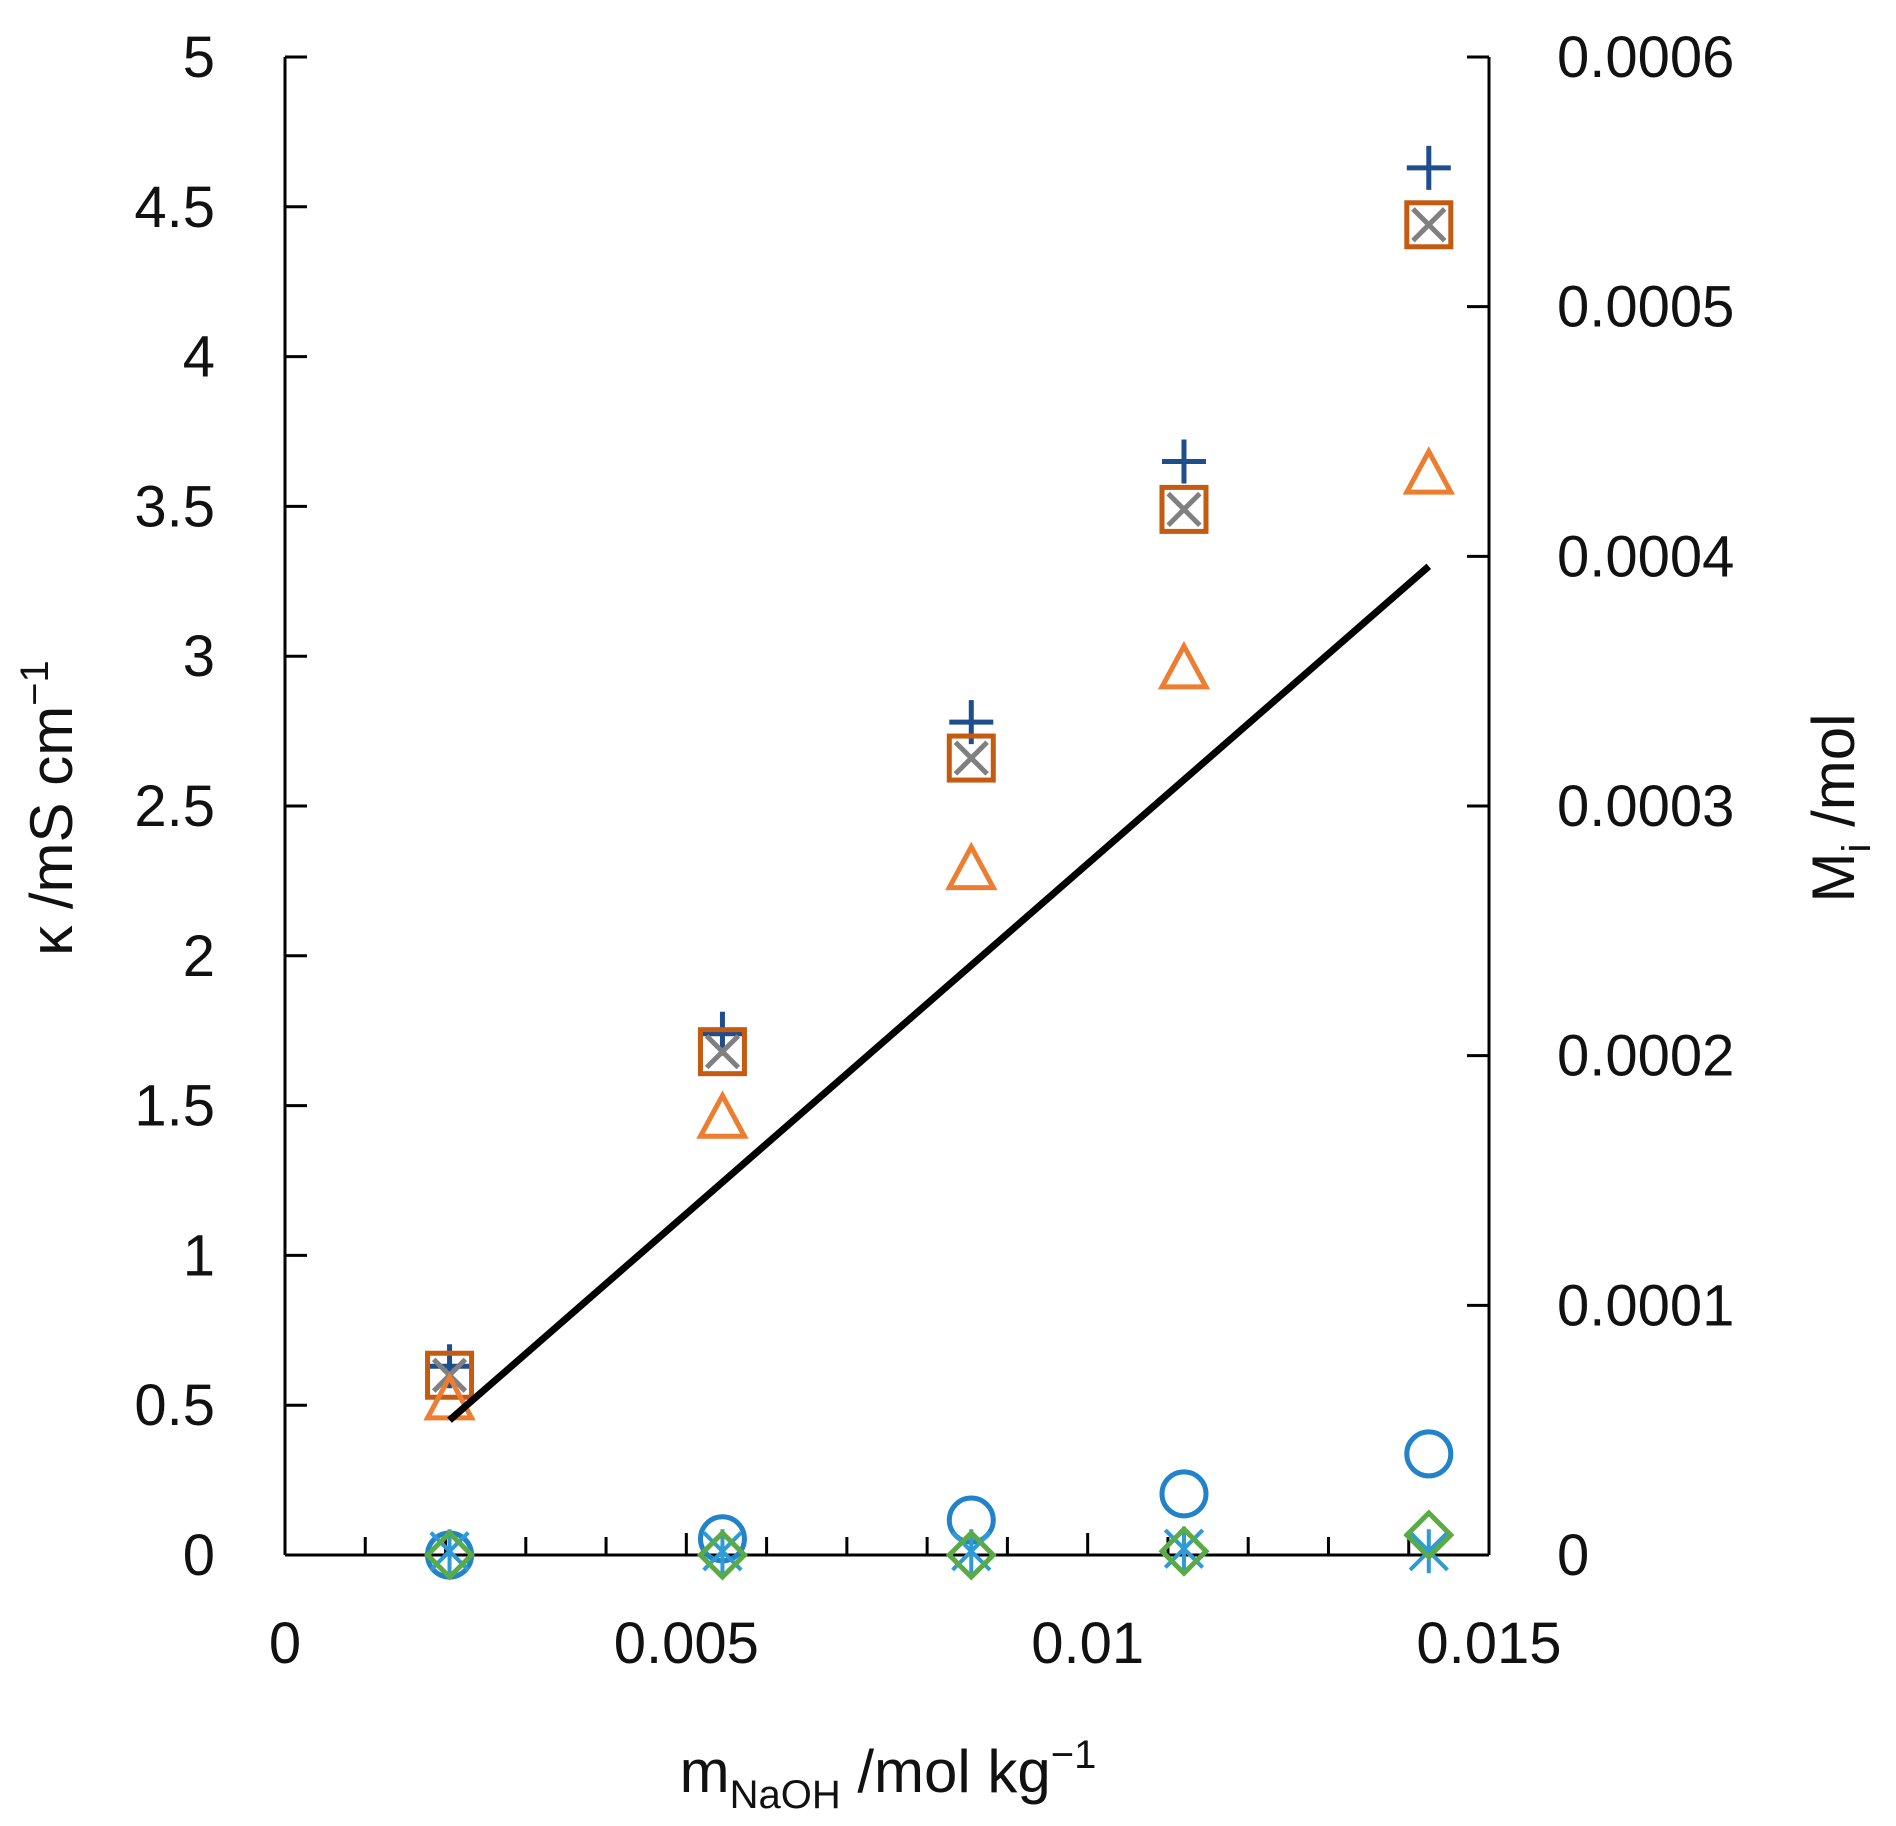 Image resolution: width=1896 pixels, height=1826 pixels. I want to click on y-left-axis-title: κ /mS cm−1, so click(49, 808).